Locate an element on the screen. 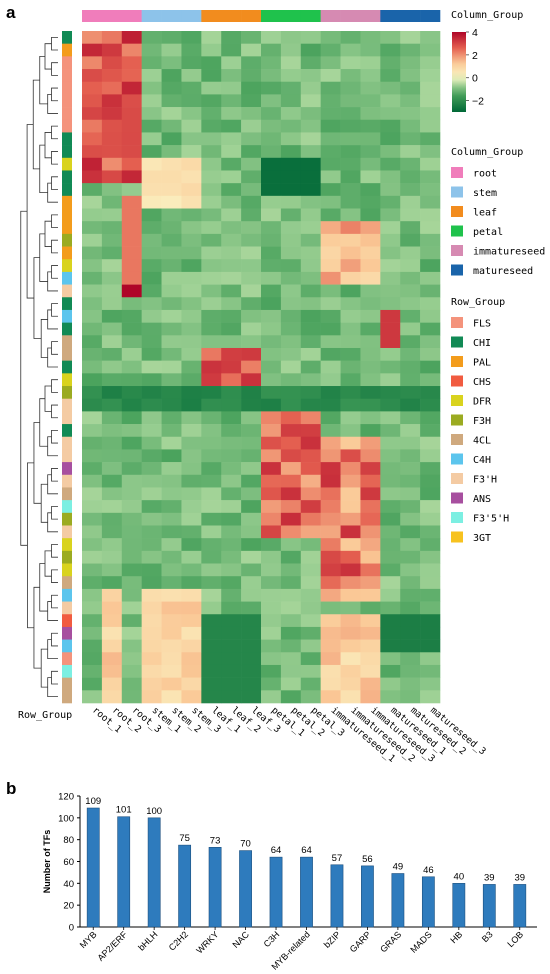 The image size is (550, 974). x-tick-label: NAC is located at coordinates (240, 939).